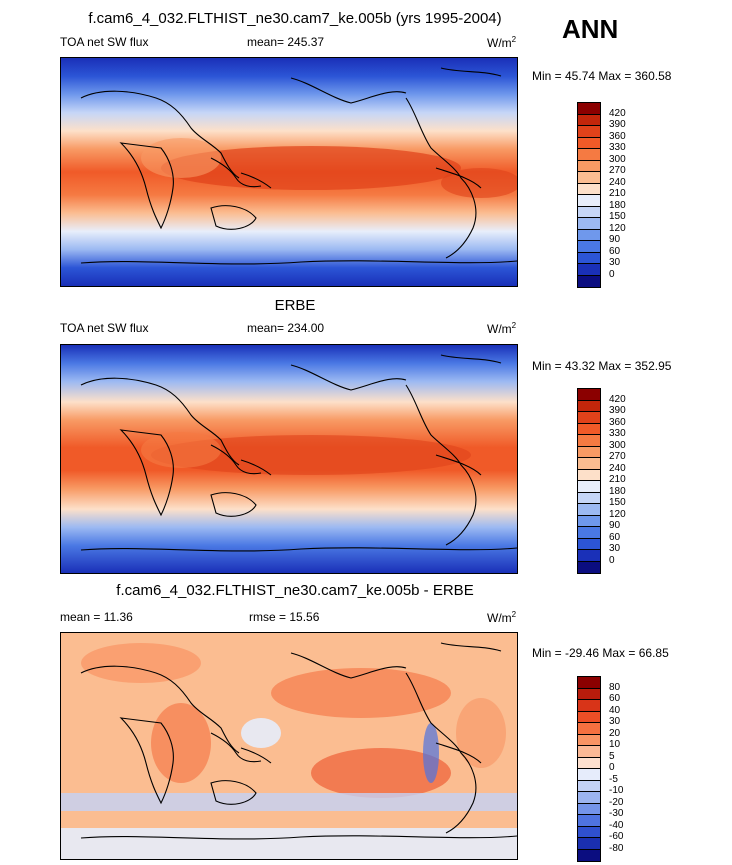 The width and height of the screenshot is (732, 865). I want to click on colorbar-tick-label: -30, so click(616, 813).